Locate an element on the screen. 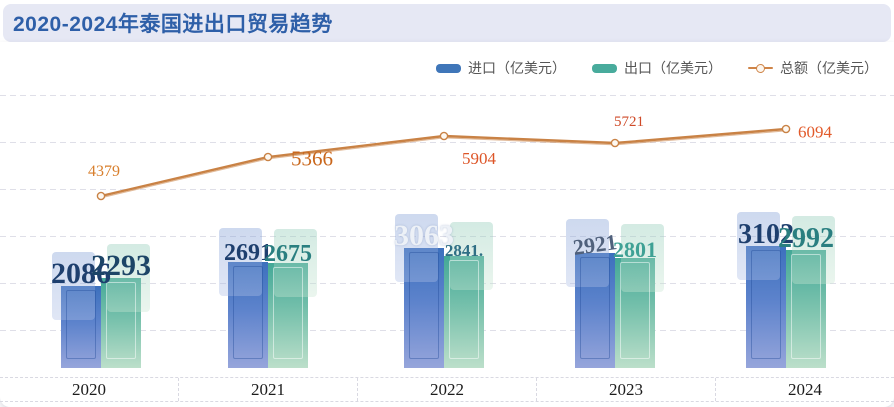 The width and height of the screenshot is (894, 407). x-axis-cell-2022: 2022 is located at coordinates (446, 389).